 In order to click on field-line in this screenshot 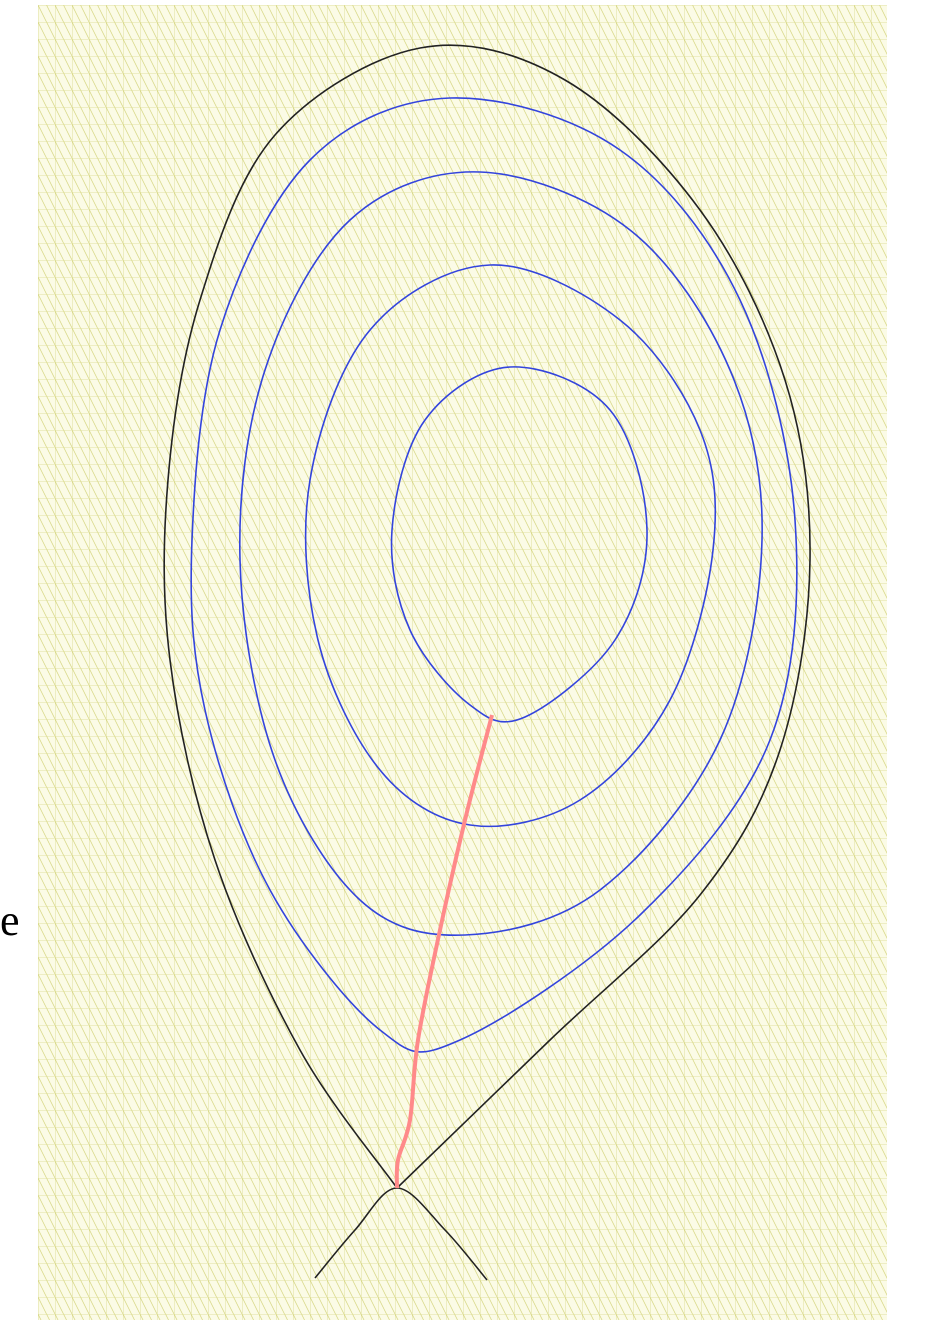, I will do `click(444, 951)`.